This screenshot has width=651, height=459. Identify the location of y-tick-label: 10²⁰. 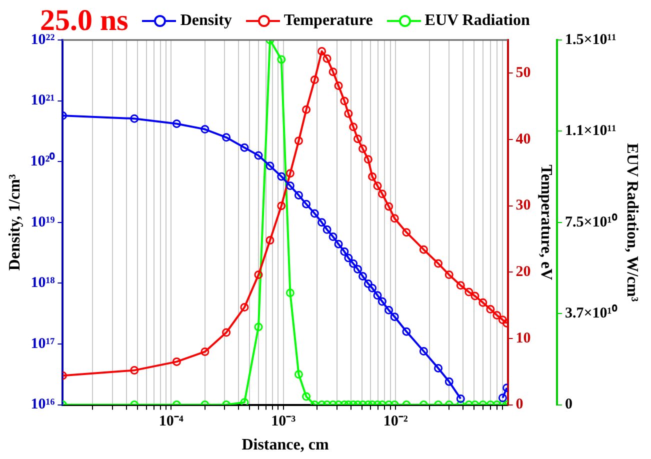
(43, 160).